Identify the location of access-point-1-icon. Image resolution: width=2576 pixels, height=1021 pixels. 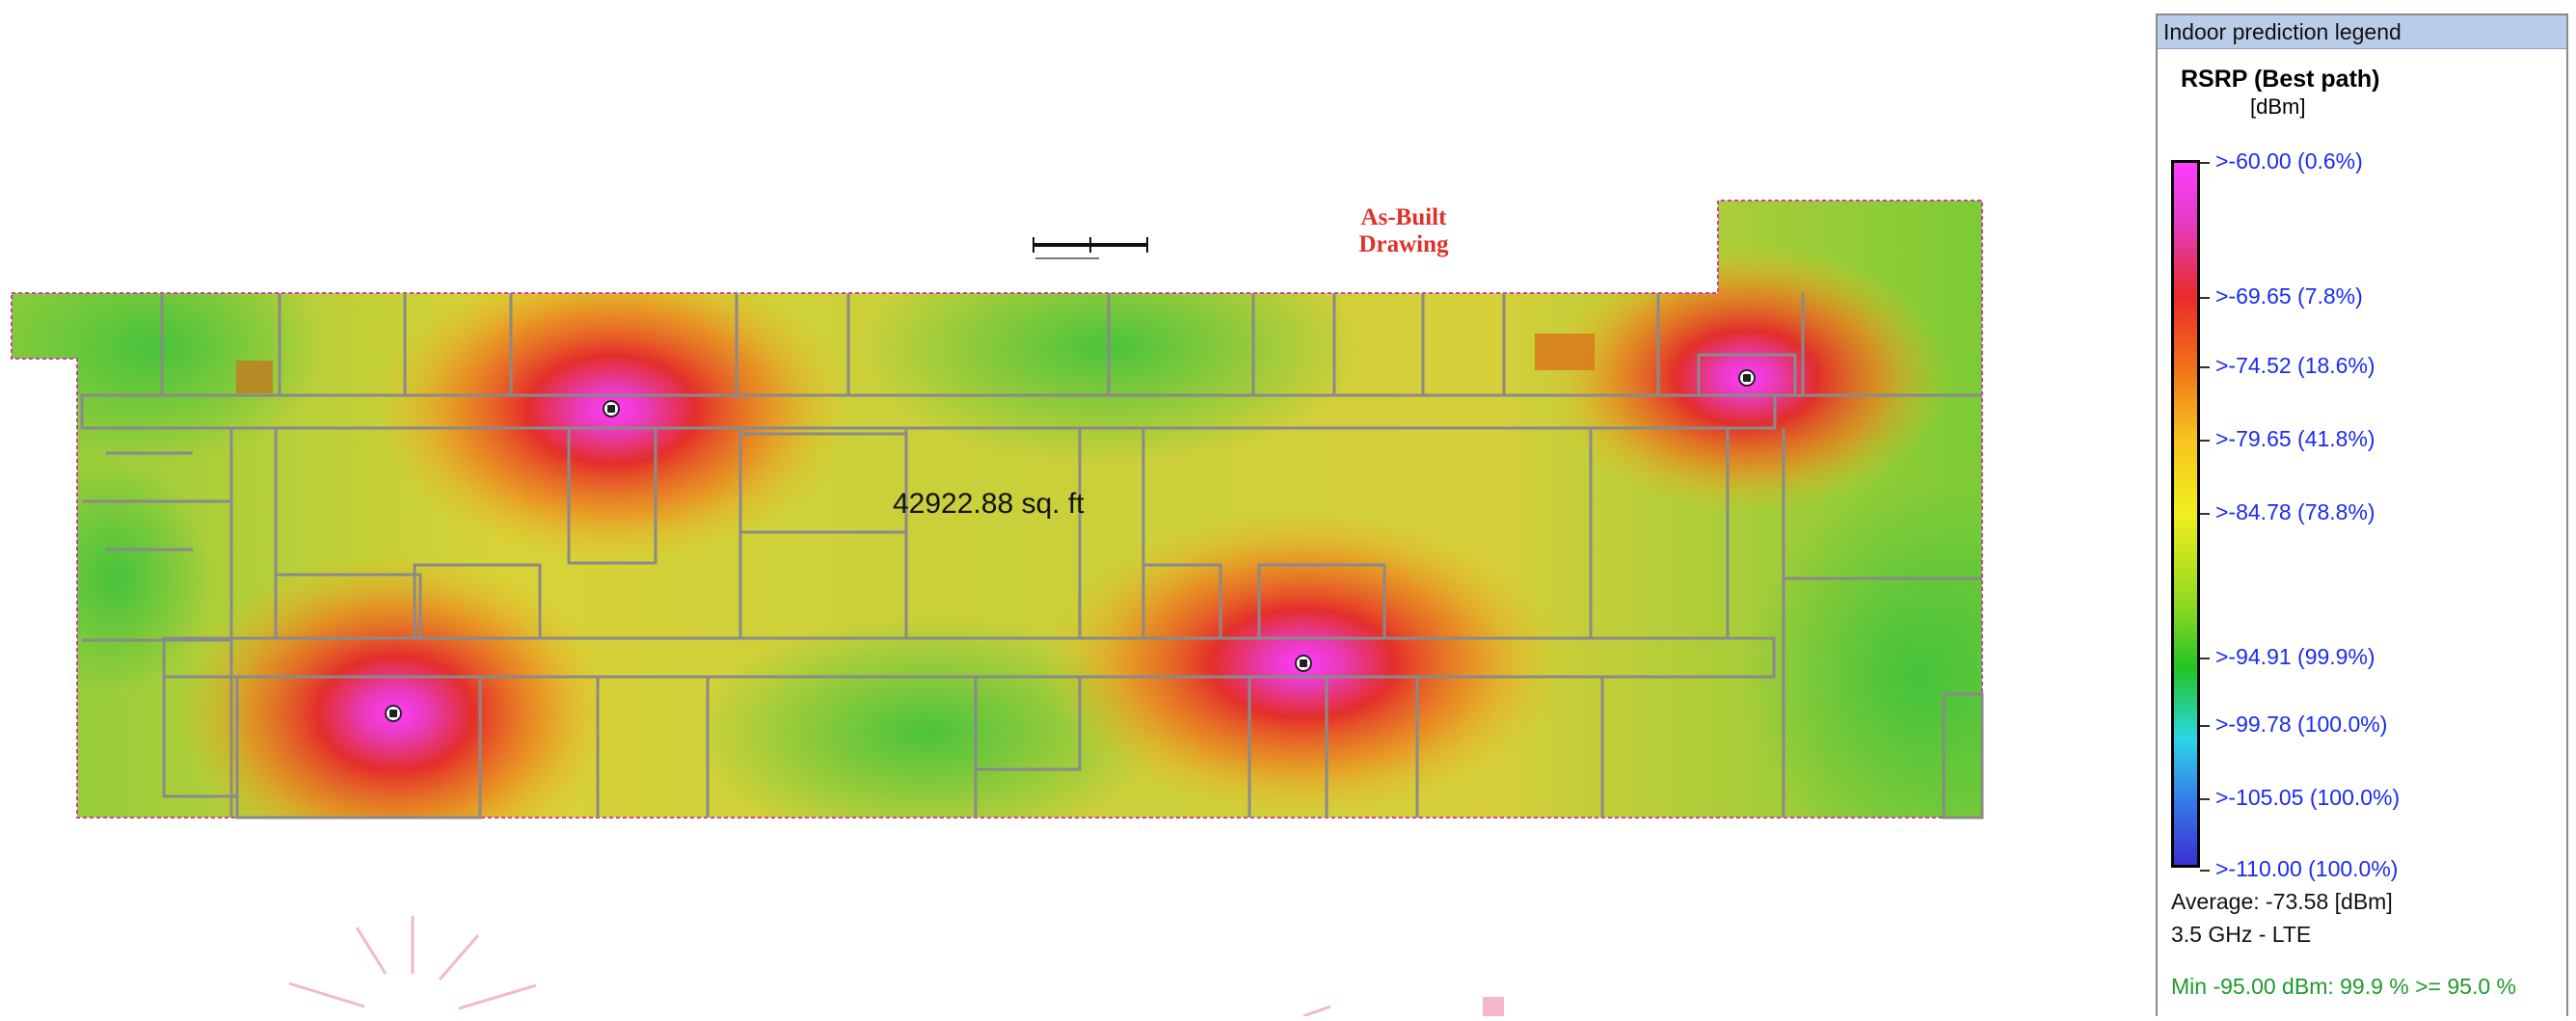
(612, 408).